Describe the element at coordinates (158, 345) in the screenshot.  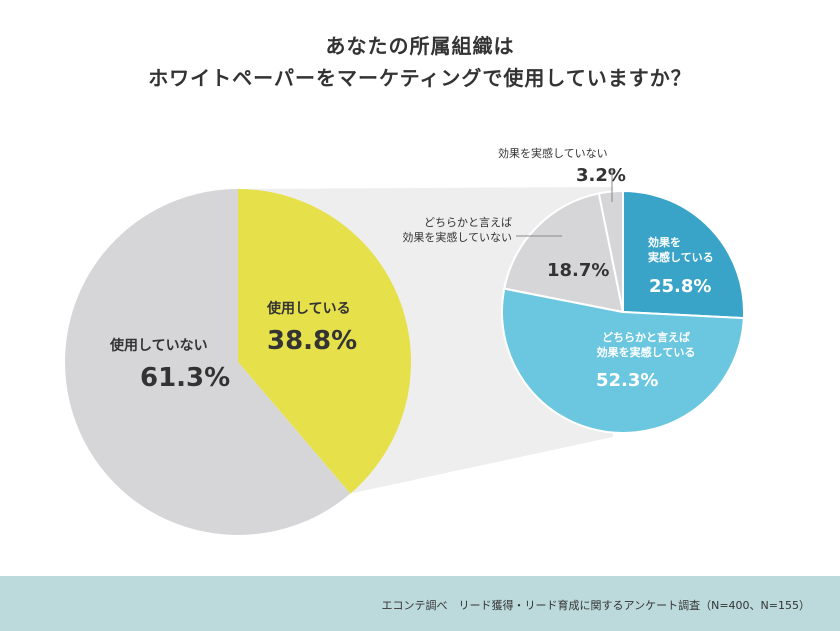
I see `main-slice-label-not-used: 使用していない` at that location.